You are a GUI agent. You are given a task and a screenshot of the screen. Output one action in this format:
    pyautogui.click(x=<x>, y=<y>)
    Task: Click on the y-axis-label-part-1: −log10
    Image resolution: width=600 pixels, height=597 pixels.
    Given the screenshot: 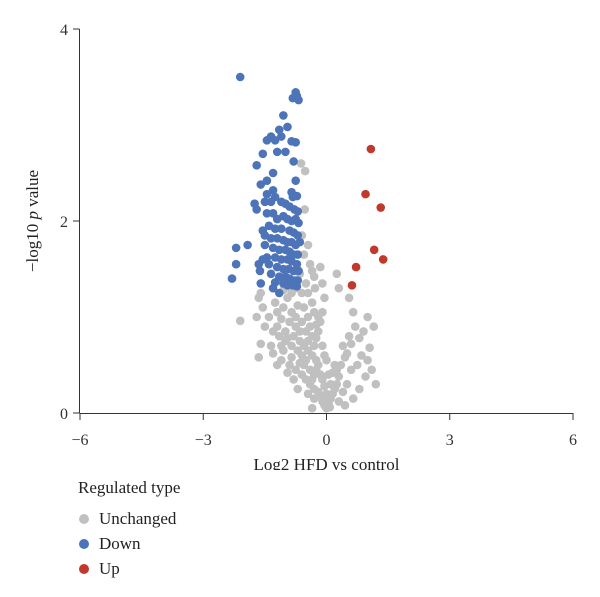 What is the action you would take?
    pyautogui.click(x=32, y=246)
    